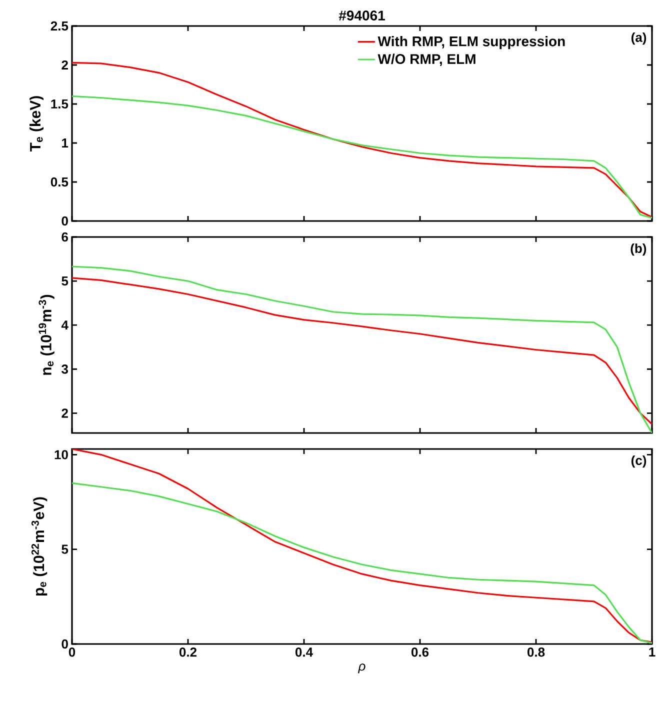  I want to click on x-tick-label: 0.4, so click(304, 652).